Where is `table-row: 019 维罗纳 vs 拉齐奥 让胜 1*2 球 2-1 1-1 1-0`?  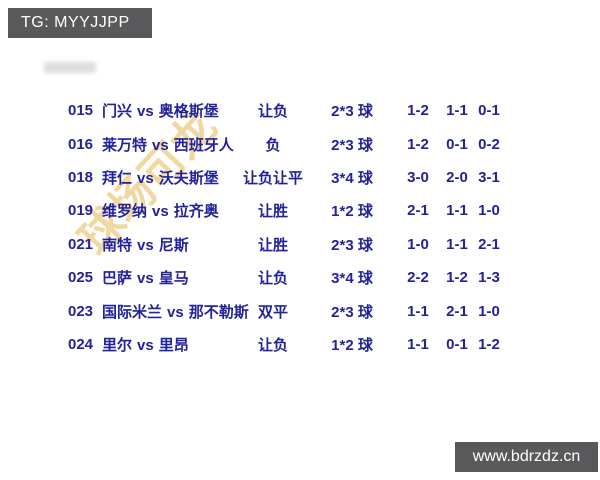
table-row: 019 维罗纳 vs 拉齐奥 让胜 1*2 球 2-1 1-1 1-0 is located at coordinates (300, 210).